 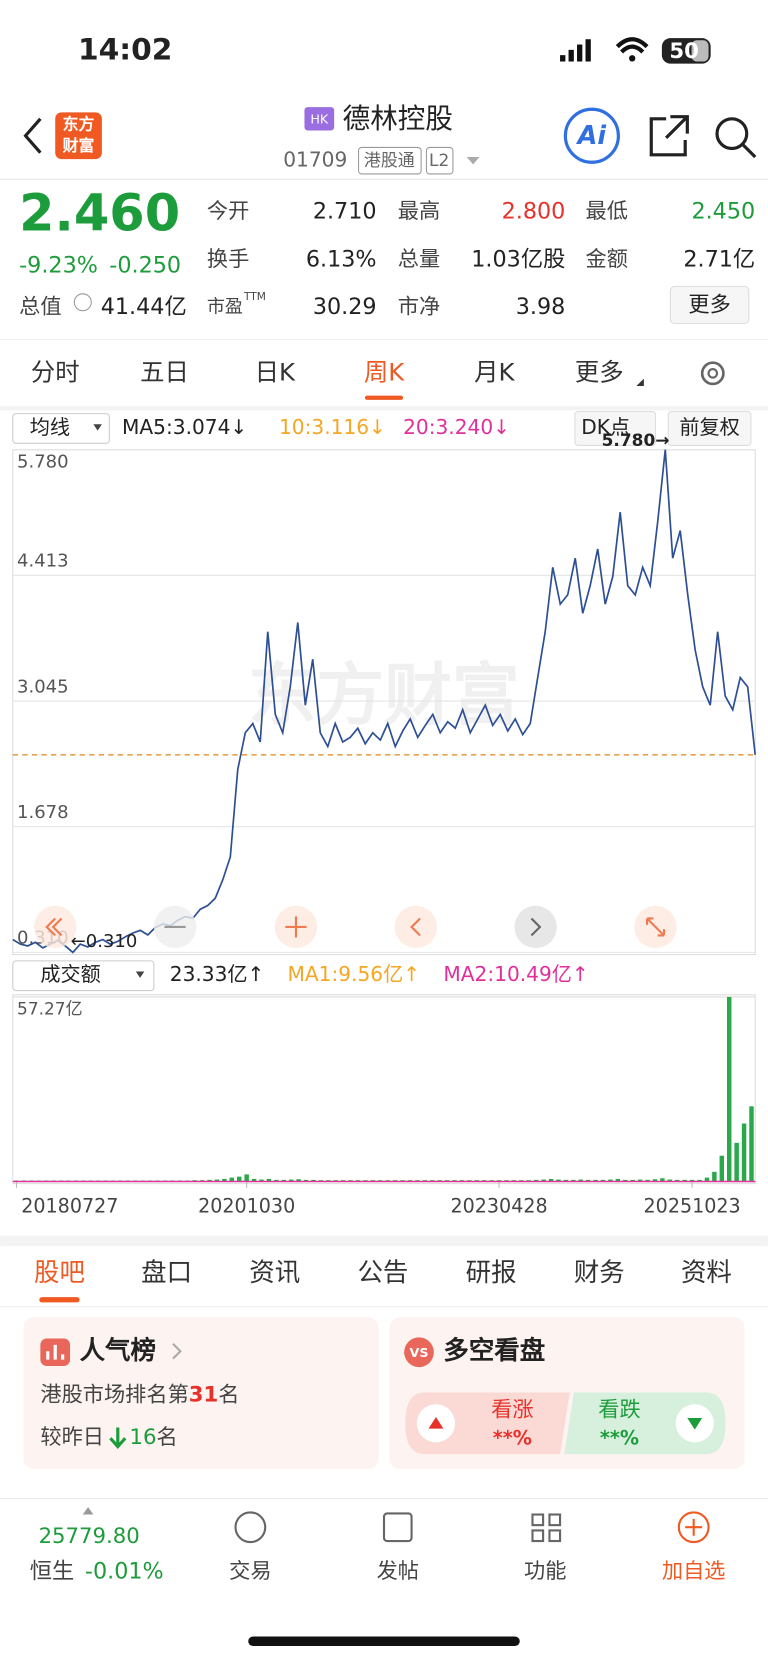 What do you see at coordinates (145, 266) in the screenshot?
I see `change: -0.250` at bounding box center [145, 266].